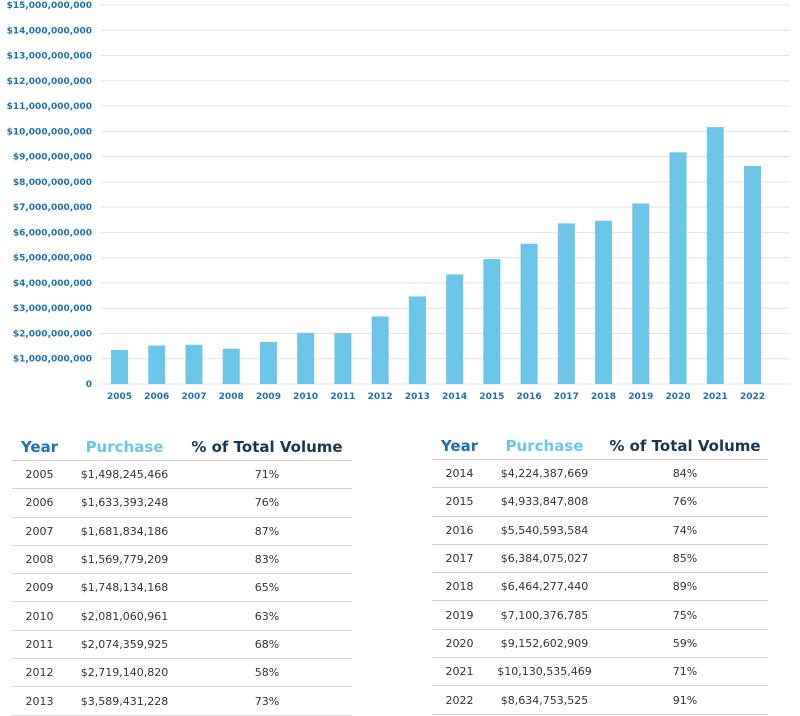  Describe the element at coordinates (124, 475) in the screenshot. I see `cell-purchase: $1,498,245,466` at that location.